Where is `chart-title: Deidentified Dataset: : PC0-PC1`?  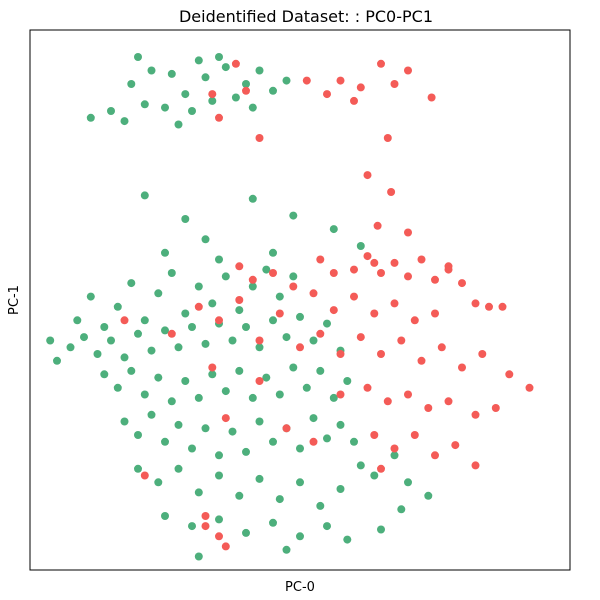
chart-title: Deidentified Dataset: : PC0-PC1 is located at coordinates (306, 16).